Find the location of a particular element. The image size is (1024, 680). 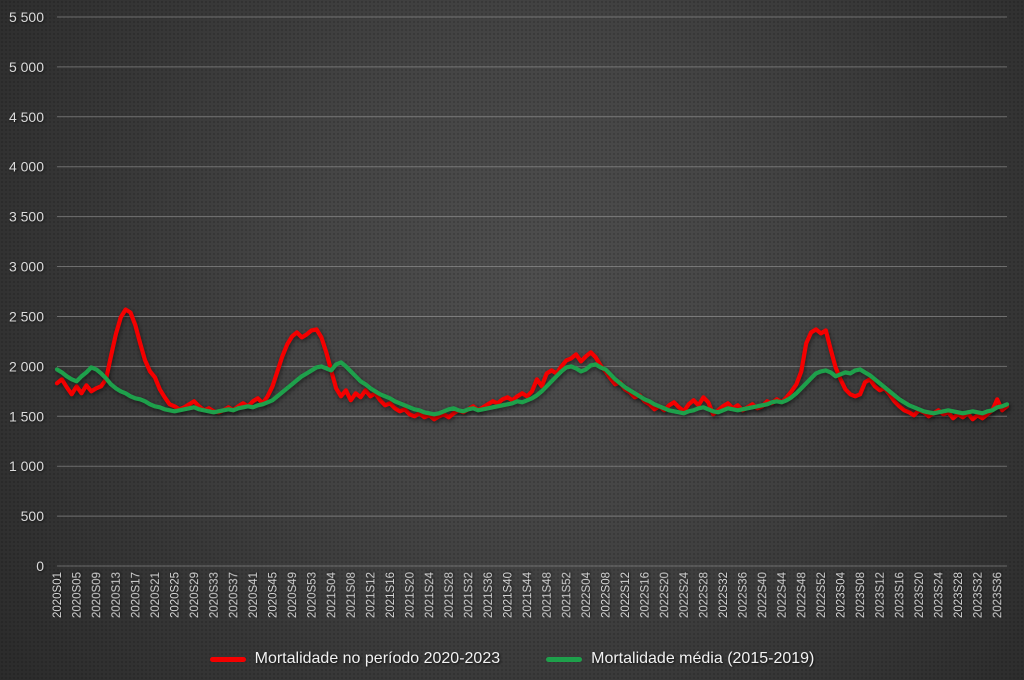

x-axis-tick-label: 2020S37 is located at coordinates (234, 595).